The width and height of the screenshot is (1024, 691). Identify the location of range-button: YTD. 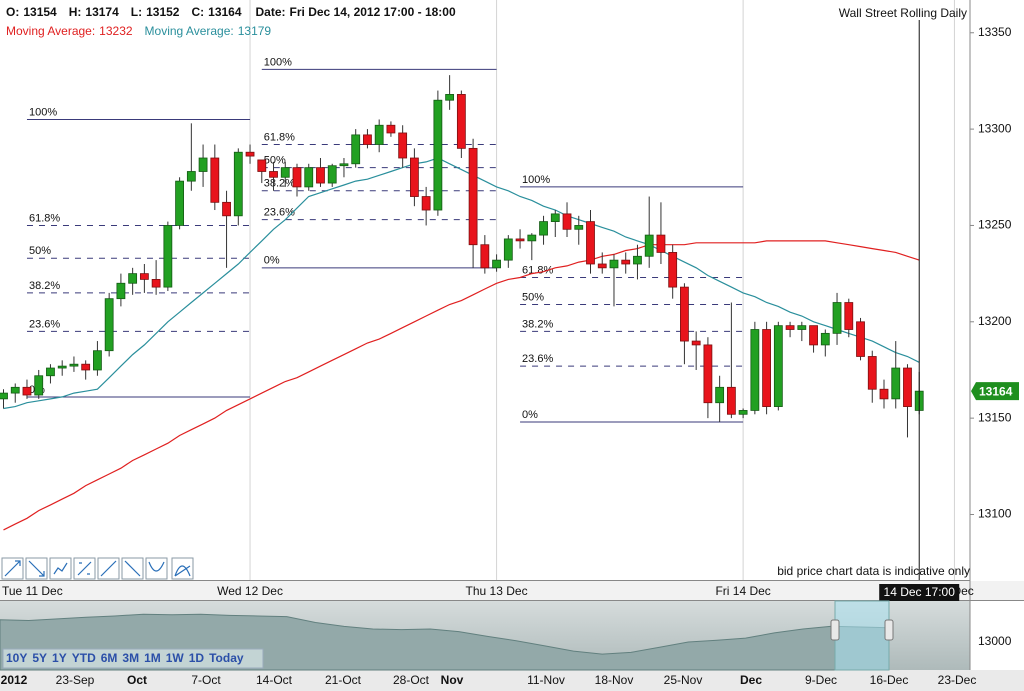
(84, 658).